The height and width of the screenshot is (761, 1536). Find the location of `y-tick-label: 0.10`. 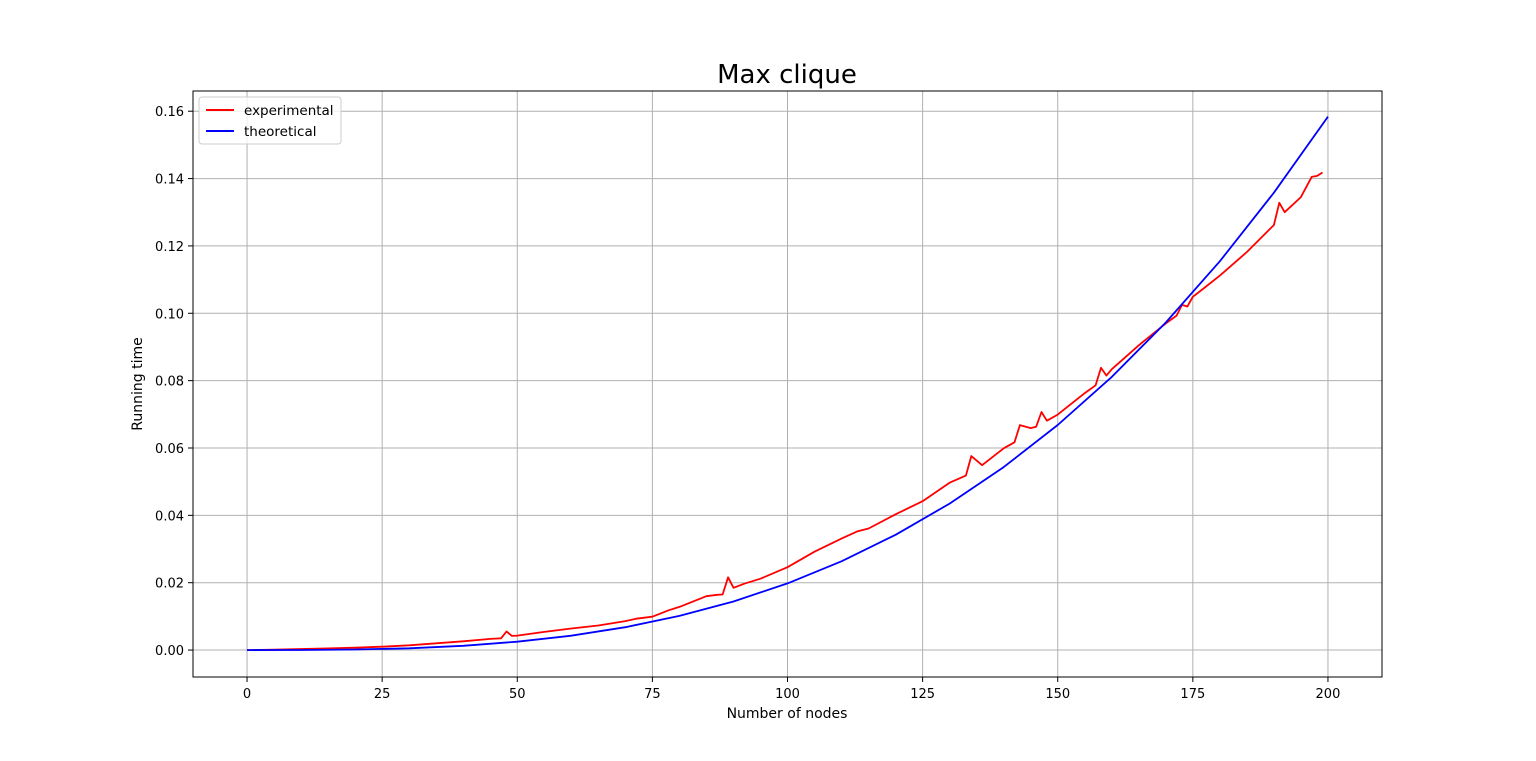

y-tick-label: 0.10 is located at coordinates (169, 314).